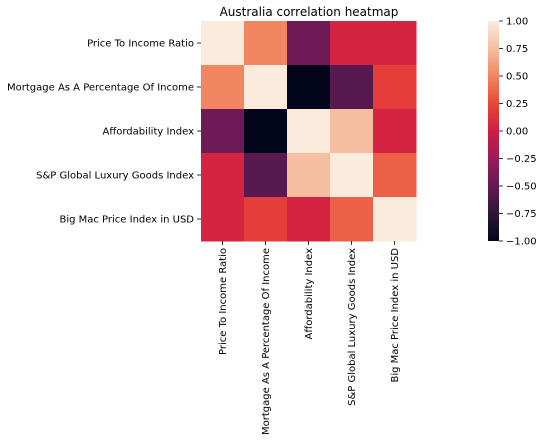 Image resolution: width=541 pixels, height=441 pixels. I want to click on colorbar-tick-label: −0.50, so click(521, 187).